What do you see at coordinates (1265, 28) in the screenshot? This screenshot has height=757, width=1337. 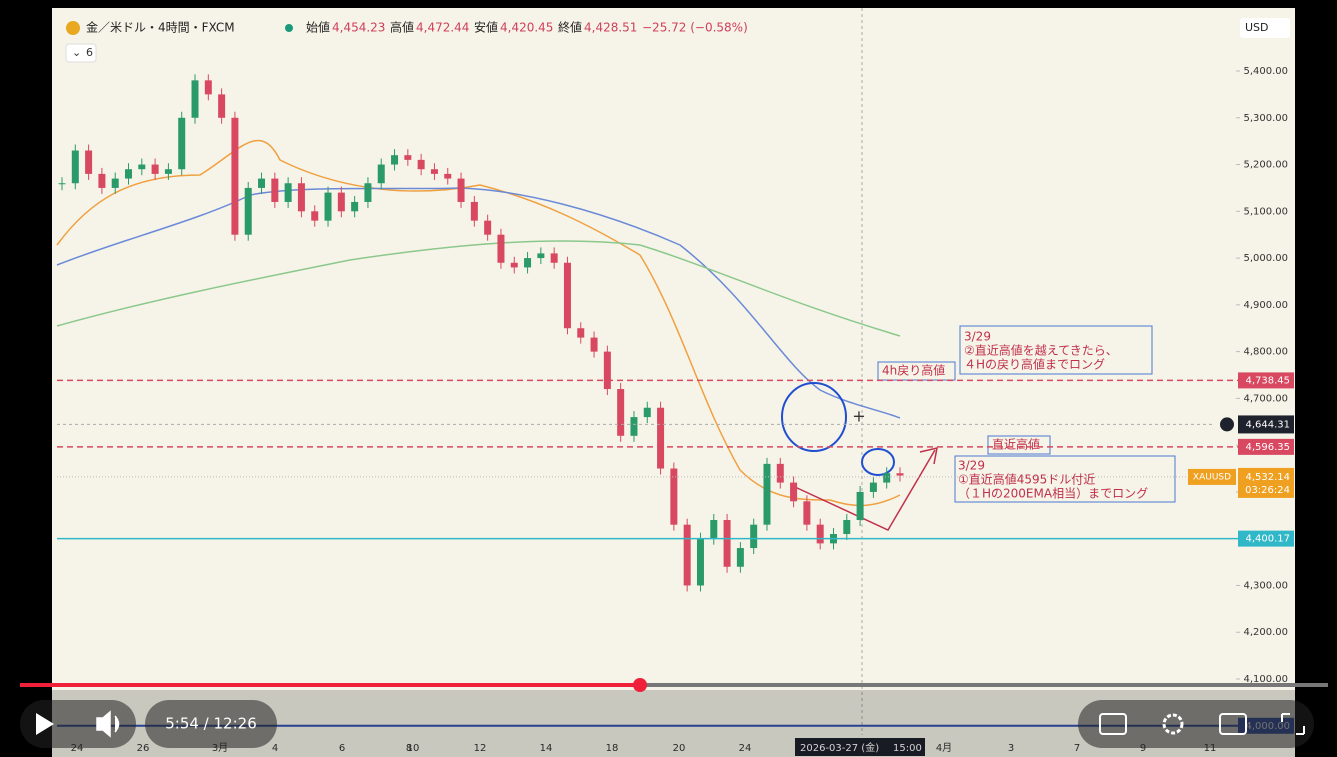 I see `currency-select` at bounding box center [1265, 28].